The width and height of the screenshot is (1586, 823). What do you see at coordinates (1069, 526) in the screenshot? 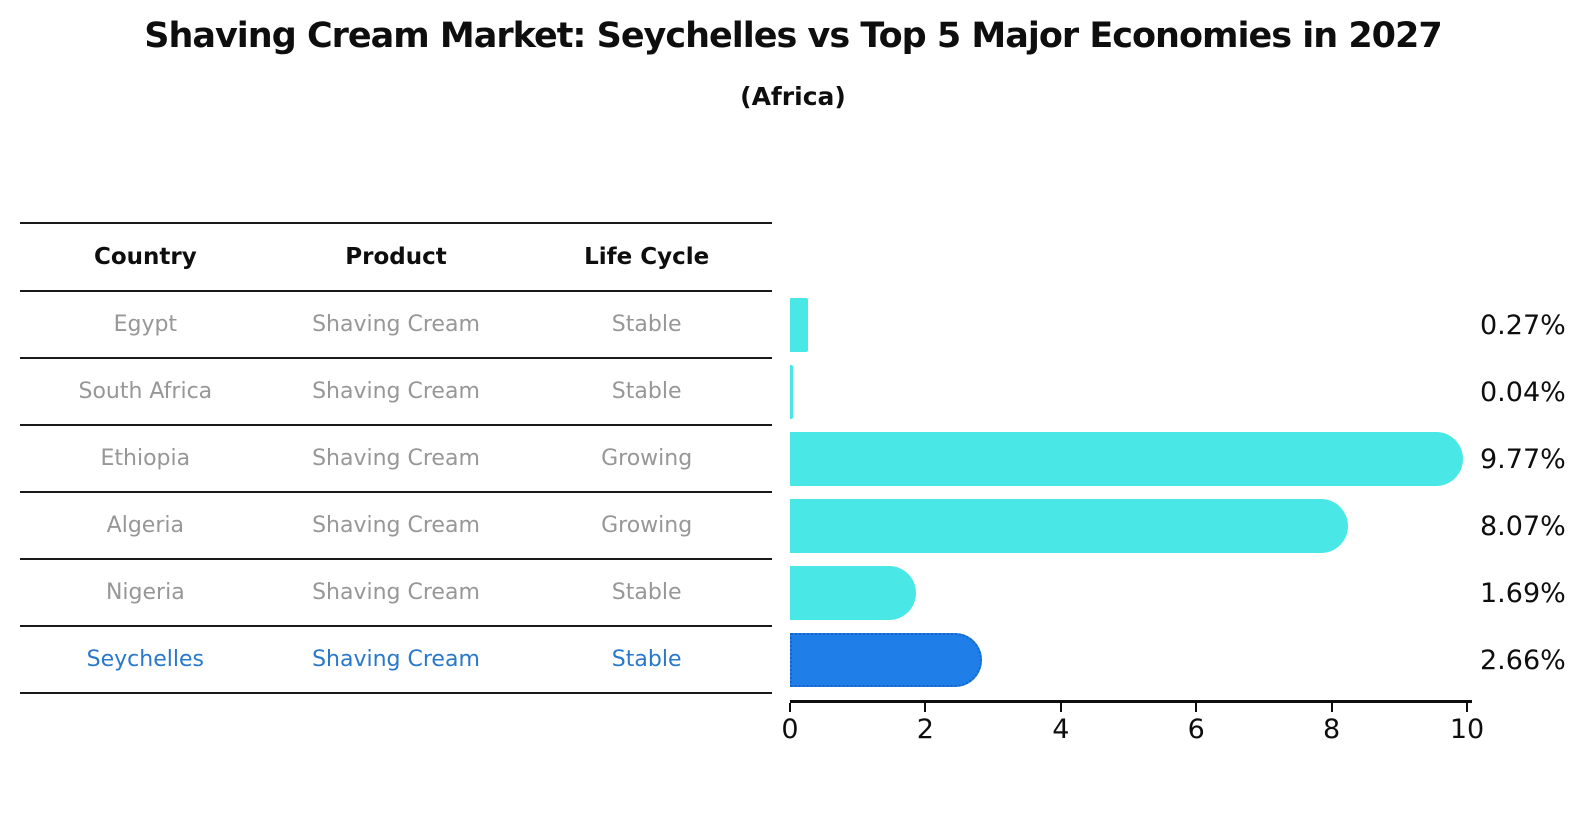
I see `market-share-bar-algeria` at bounding box center [1069, 526].